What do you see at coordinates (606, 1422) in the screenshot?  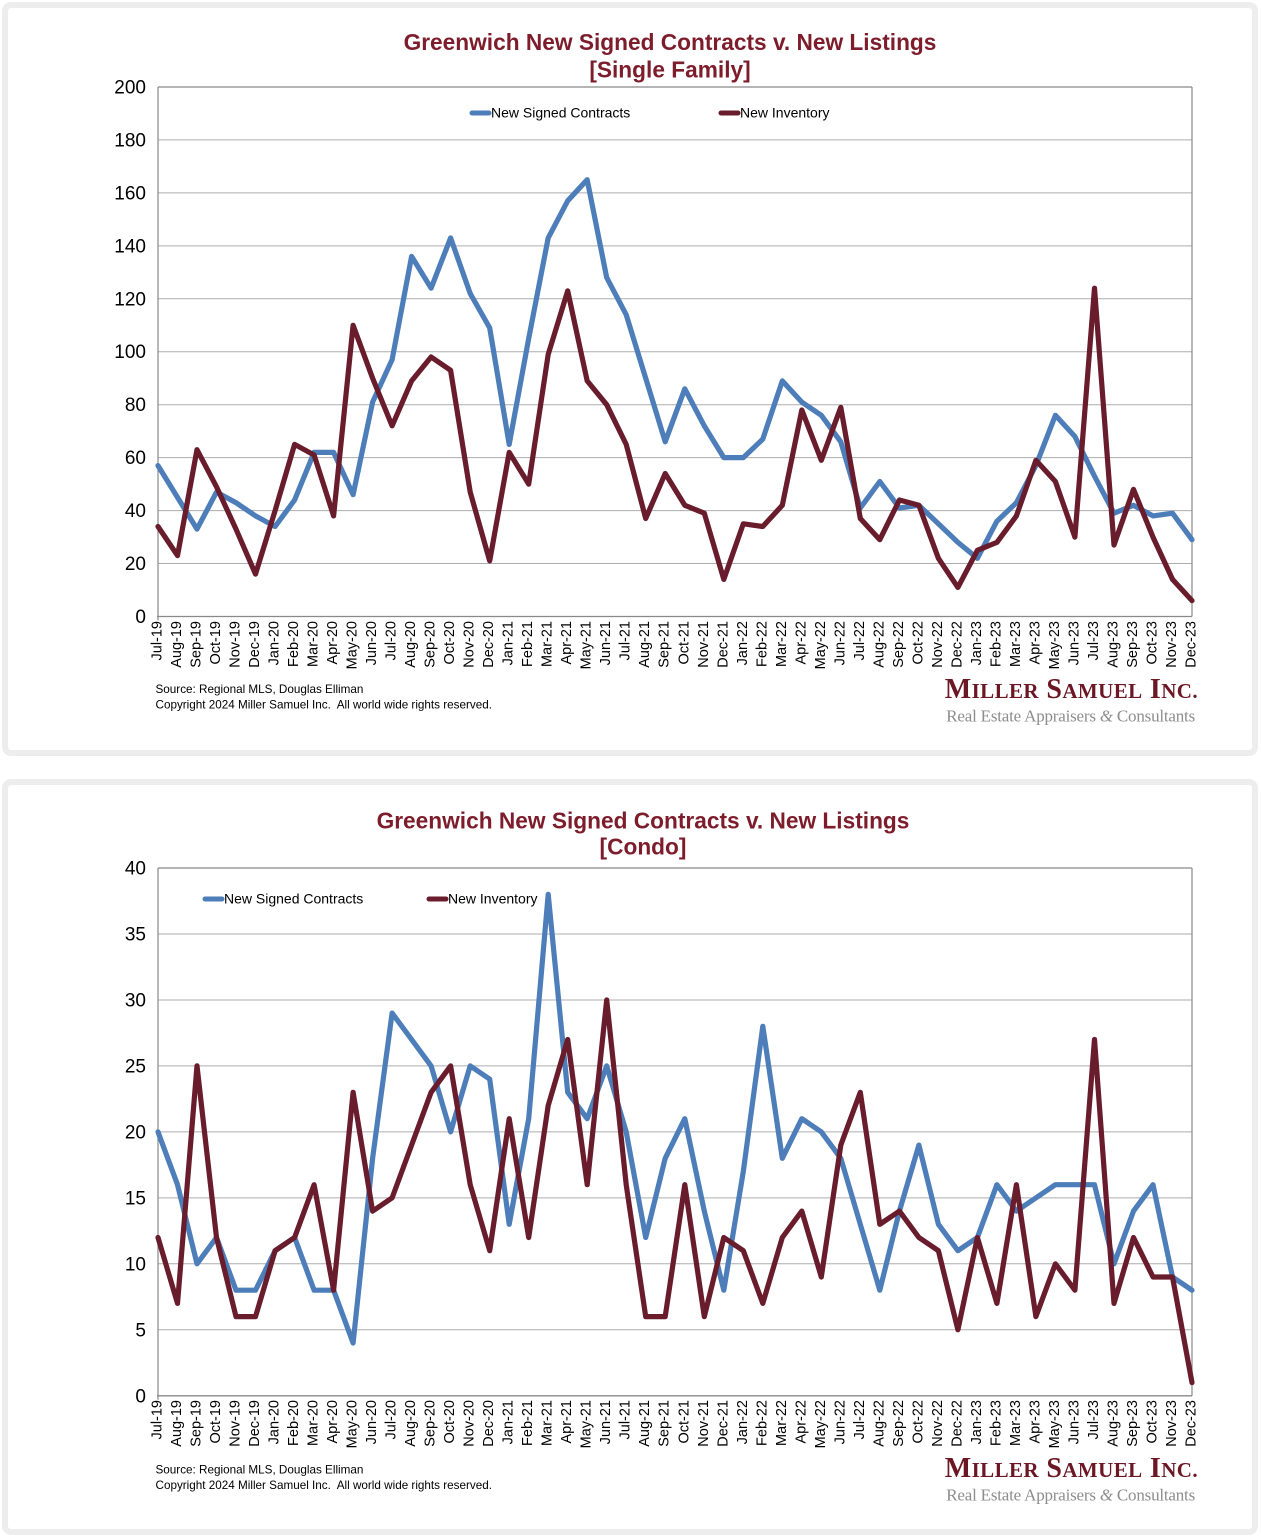 I see `svg-text: Jun-21` at bounding box center [606, 1422].